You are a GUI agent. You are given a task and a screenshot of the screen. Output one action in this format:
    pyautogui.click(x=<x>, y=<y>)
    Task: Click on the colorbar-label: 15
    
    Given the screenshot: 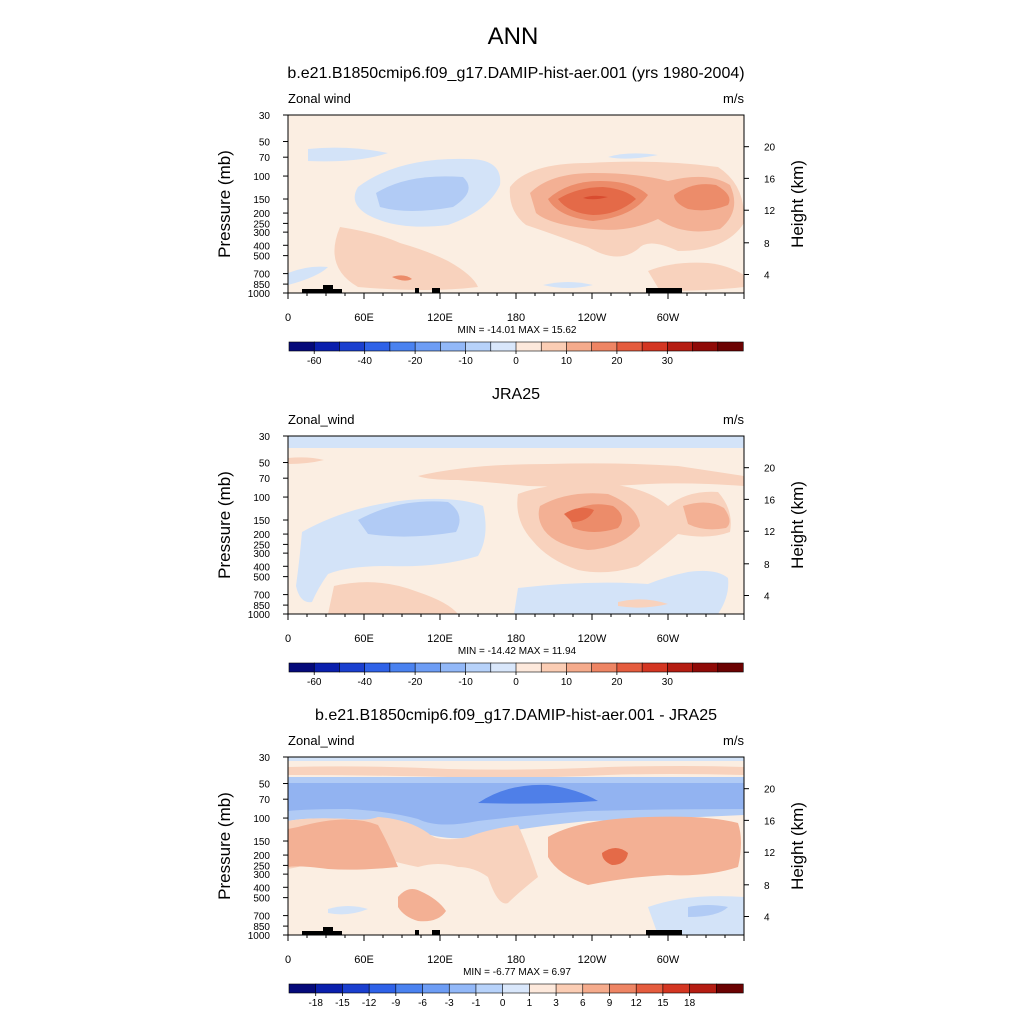 What is the action you would take?
    pyautogui.click(x=663, y=1003)
    